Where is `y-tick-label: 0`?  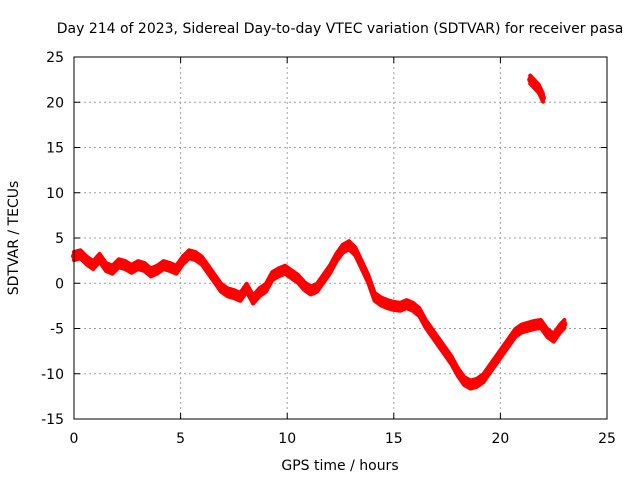
y-tick-label: 0 is located at coordinates (59, 284).